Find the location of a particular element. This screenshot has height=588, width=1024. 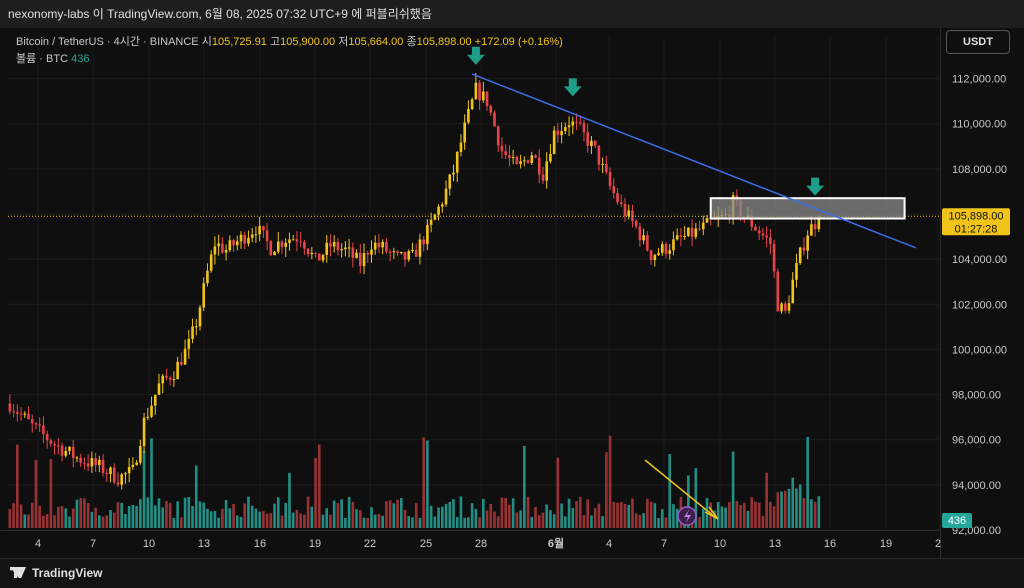

tradingview-logo: TradingView is located at coordinates (56, 573).